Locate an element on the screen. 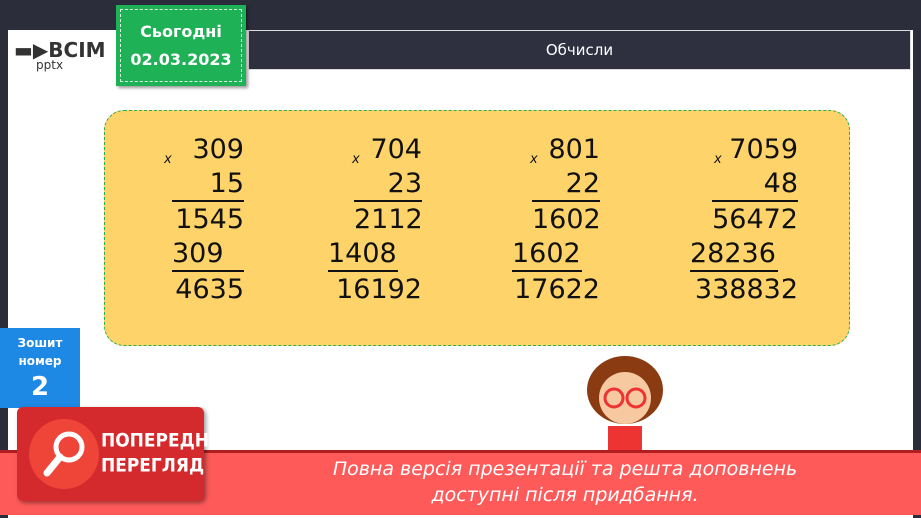  date-badge: Сьогодні 02.03.2023 is located at coordinates (181, 45).